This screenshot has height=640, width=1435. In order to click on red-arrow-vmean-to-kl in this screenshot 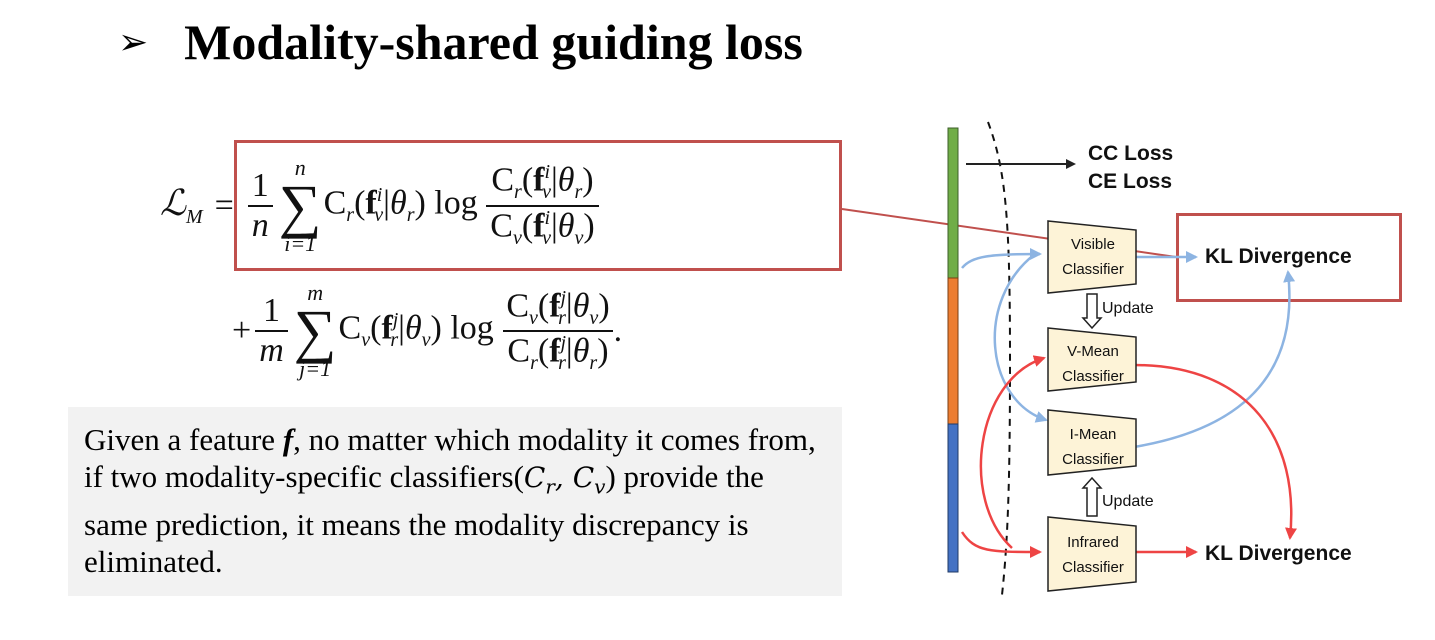, I will do `click(1215, 451)`.